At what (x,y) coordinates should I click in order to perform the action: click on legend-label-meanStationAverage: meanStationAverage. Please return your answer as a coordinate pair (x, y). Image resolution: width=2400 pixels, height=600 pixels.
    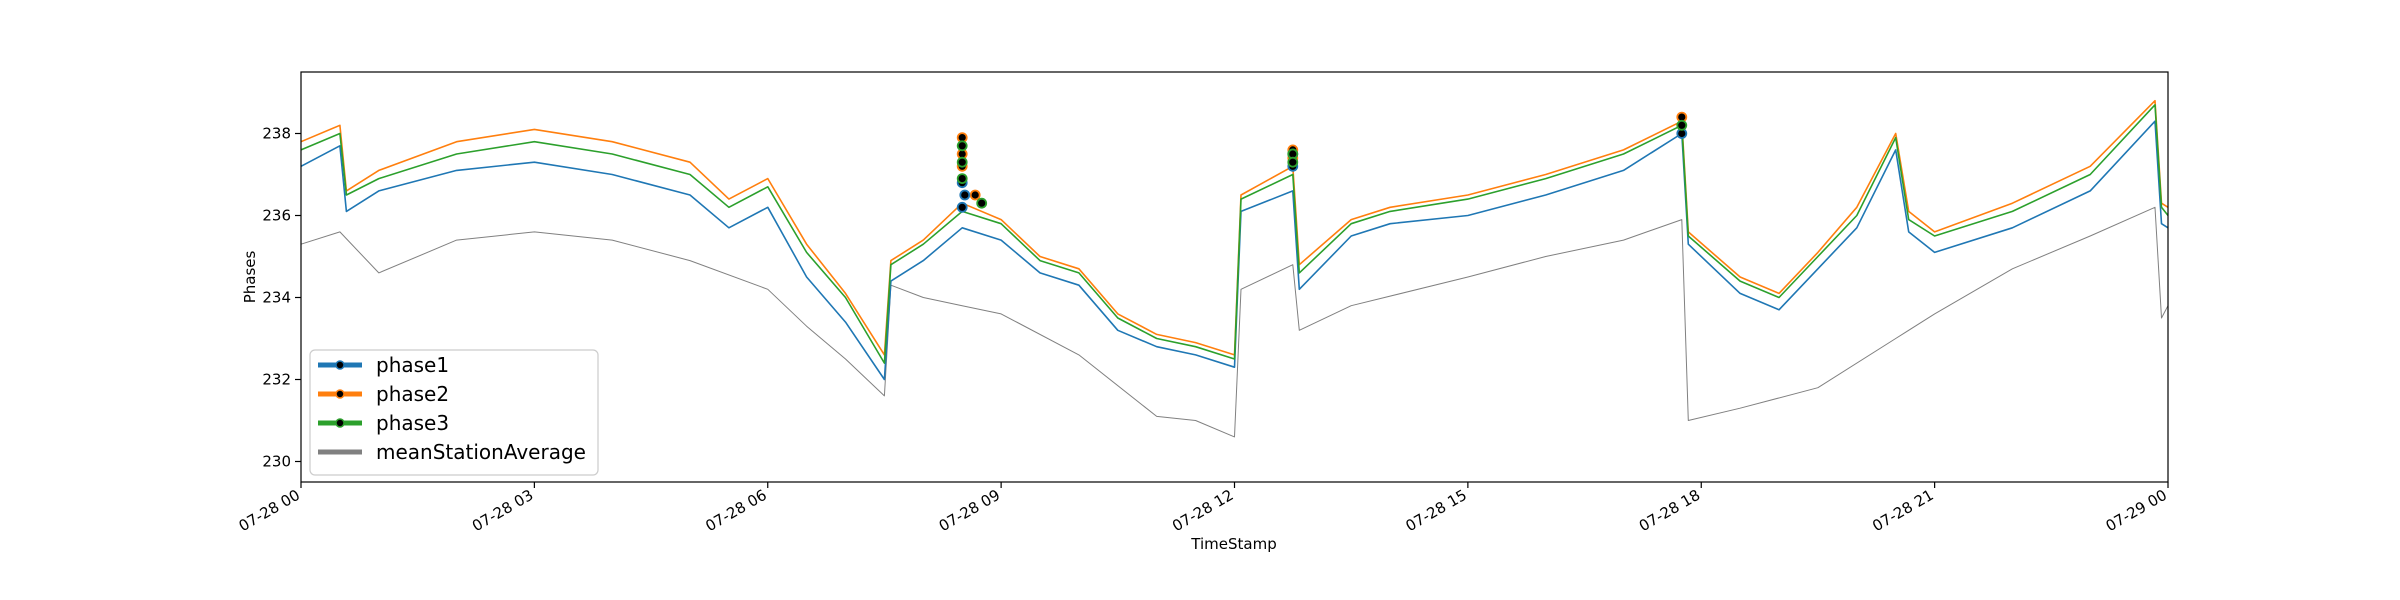
    Looking at the image, I should click on (481, 452).